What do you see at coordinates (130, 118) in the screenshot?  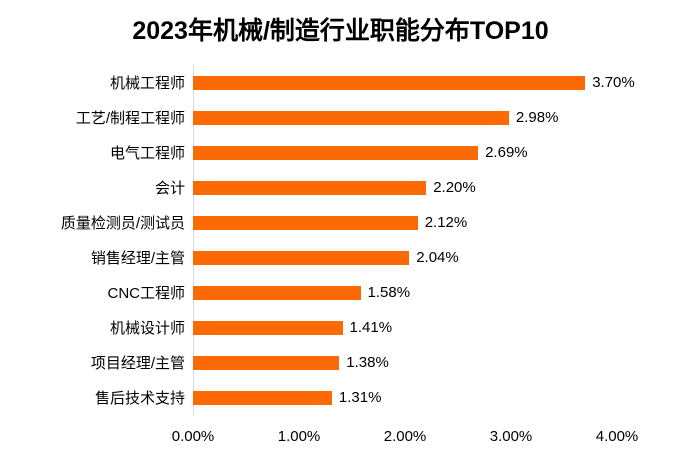 I see `category-label: 工艺/制程工程师` at bounding box center [130, 118].